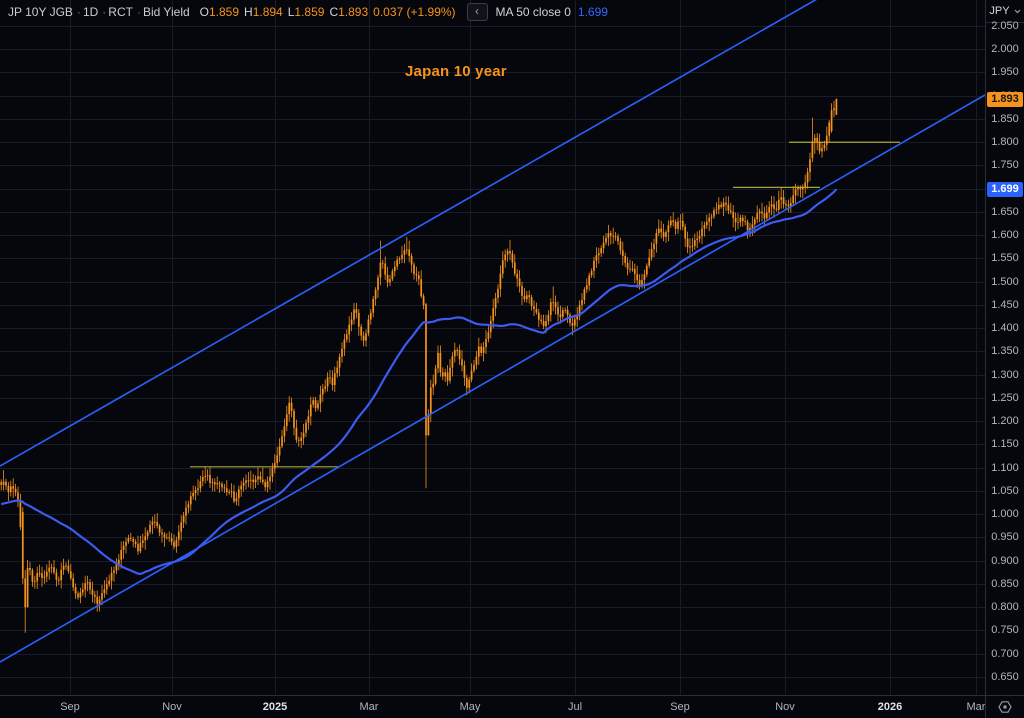  What do you see at coordinates (575, 707) in the screenshot?
I see `time-tick-label: Jul` at bounding box center [575, 707].